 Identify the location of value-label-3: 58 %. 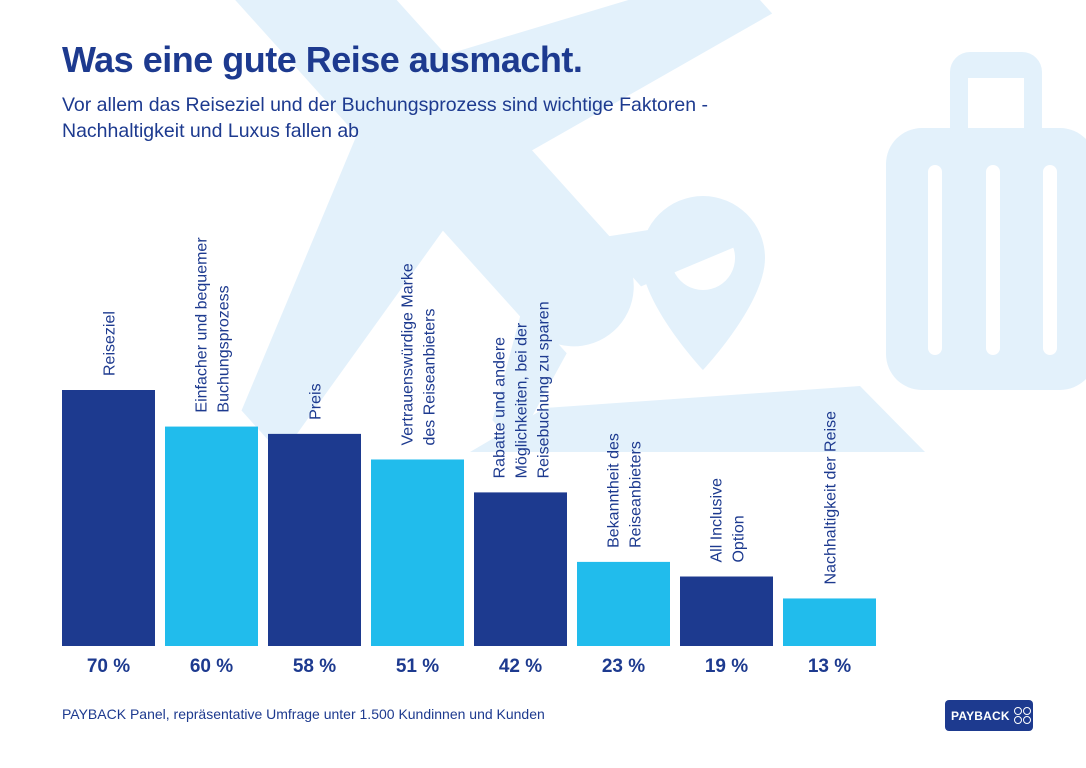
(314, 666).